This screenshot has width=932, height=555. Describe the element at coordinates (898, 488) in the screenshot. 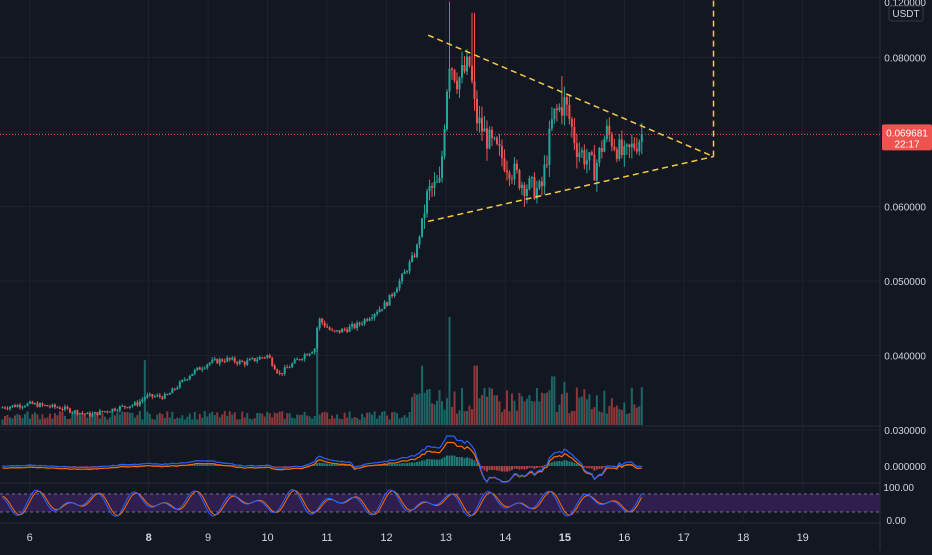

I see `stochastic-label-top: 100.00` at that location.